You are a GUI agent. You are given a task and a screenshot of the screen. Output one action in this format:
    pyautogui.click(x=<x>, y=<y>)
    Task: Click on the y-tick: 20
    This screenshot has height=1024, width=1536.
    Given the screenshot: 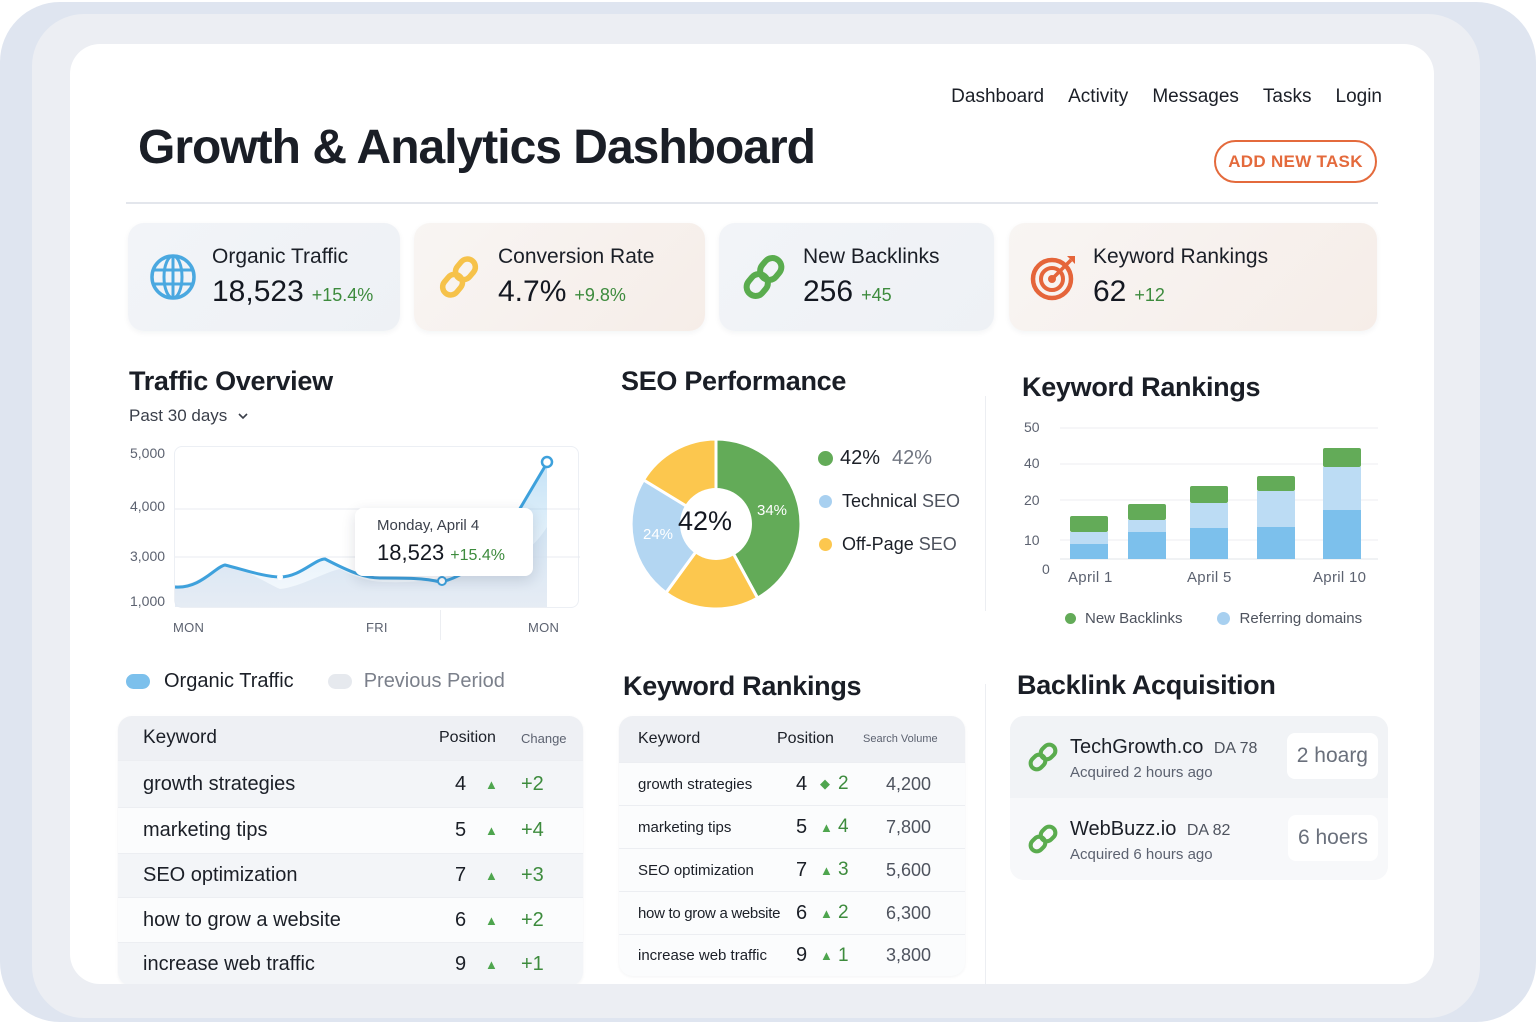 What is the action you would take?
    pyautogui.click(x=1032, y=500)
    